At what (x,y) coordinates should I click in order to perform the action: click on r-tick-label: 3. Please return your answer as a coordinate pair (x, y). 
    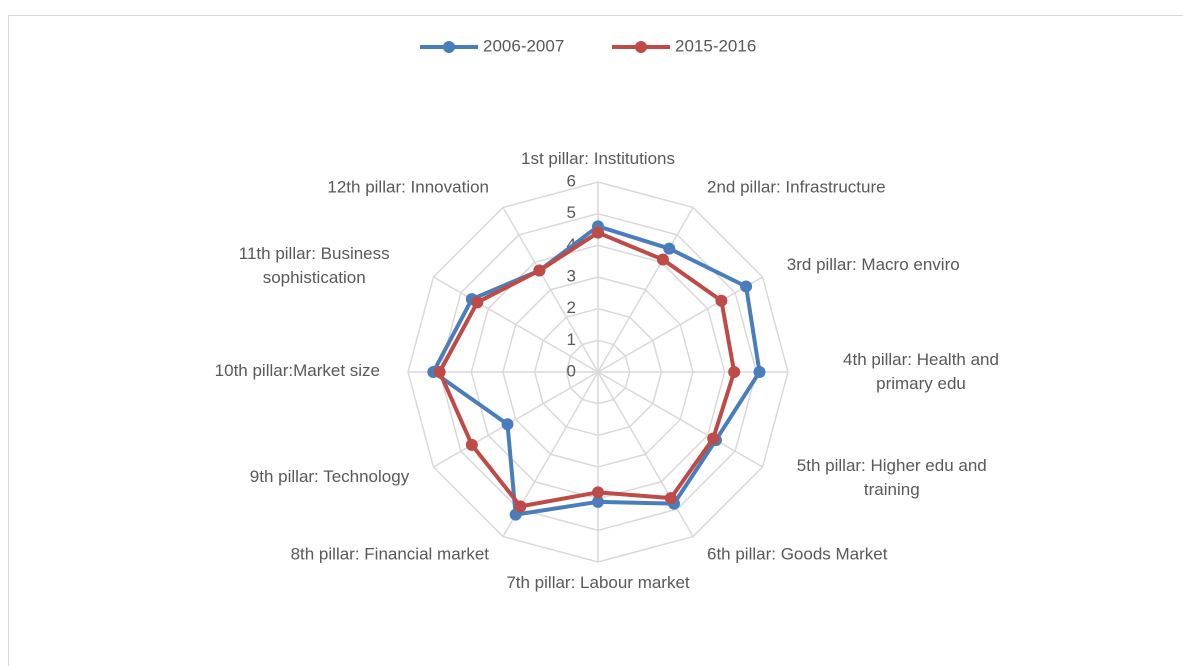
    Looking at the image, I should click on (571, 275).